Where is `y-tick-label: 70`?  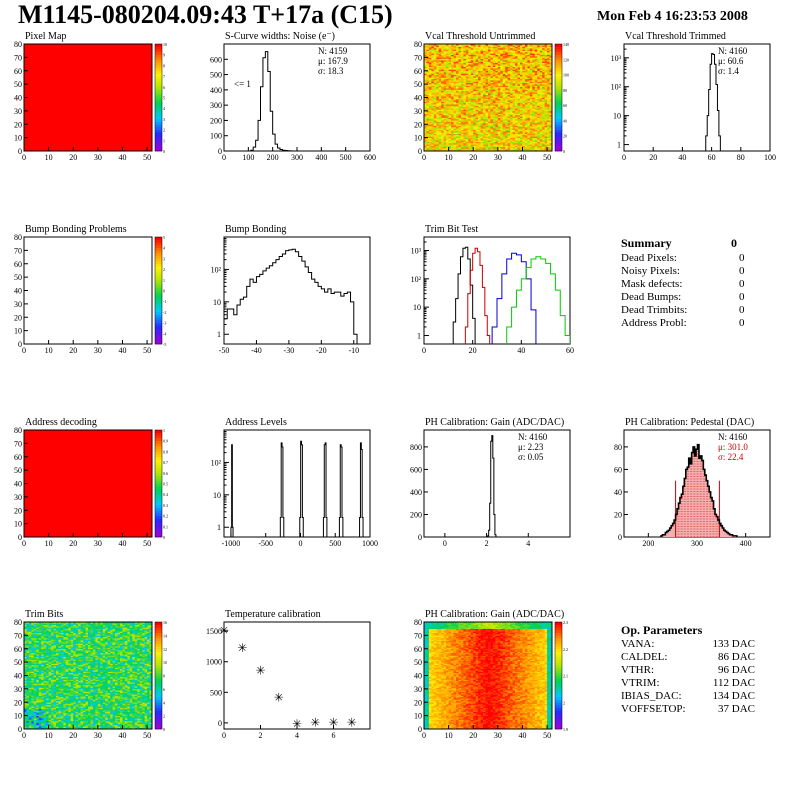
y-tick-label: 70 is located at coordinates (18, 443).